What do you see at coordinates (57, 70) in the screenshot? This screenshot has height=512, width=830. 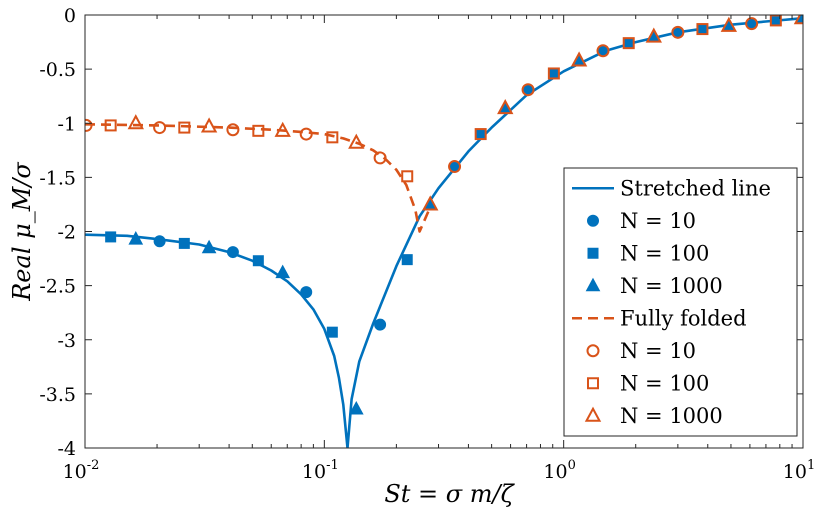 I see `y-tick-label: -0.5` at bounding box center [57, 70].